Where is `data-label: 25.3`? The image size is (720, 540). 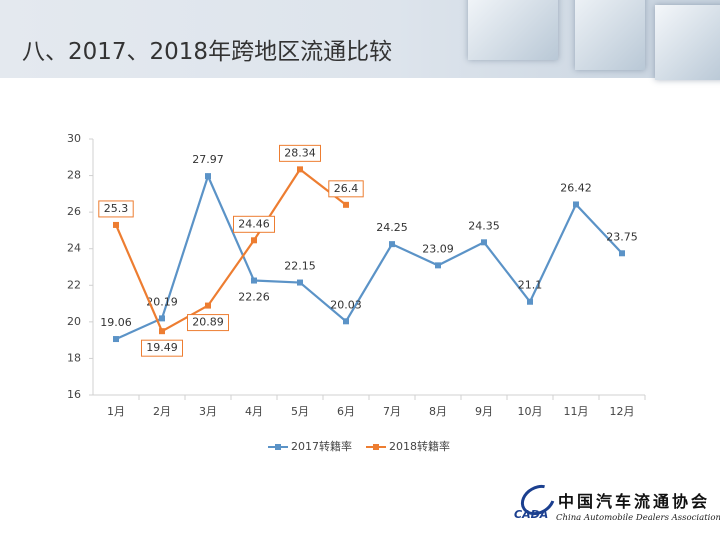
data-label: 25.3 is located at coordinates (116, 208).